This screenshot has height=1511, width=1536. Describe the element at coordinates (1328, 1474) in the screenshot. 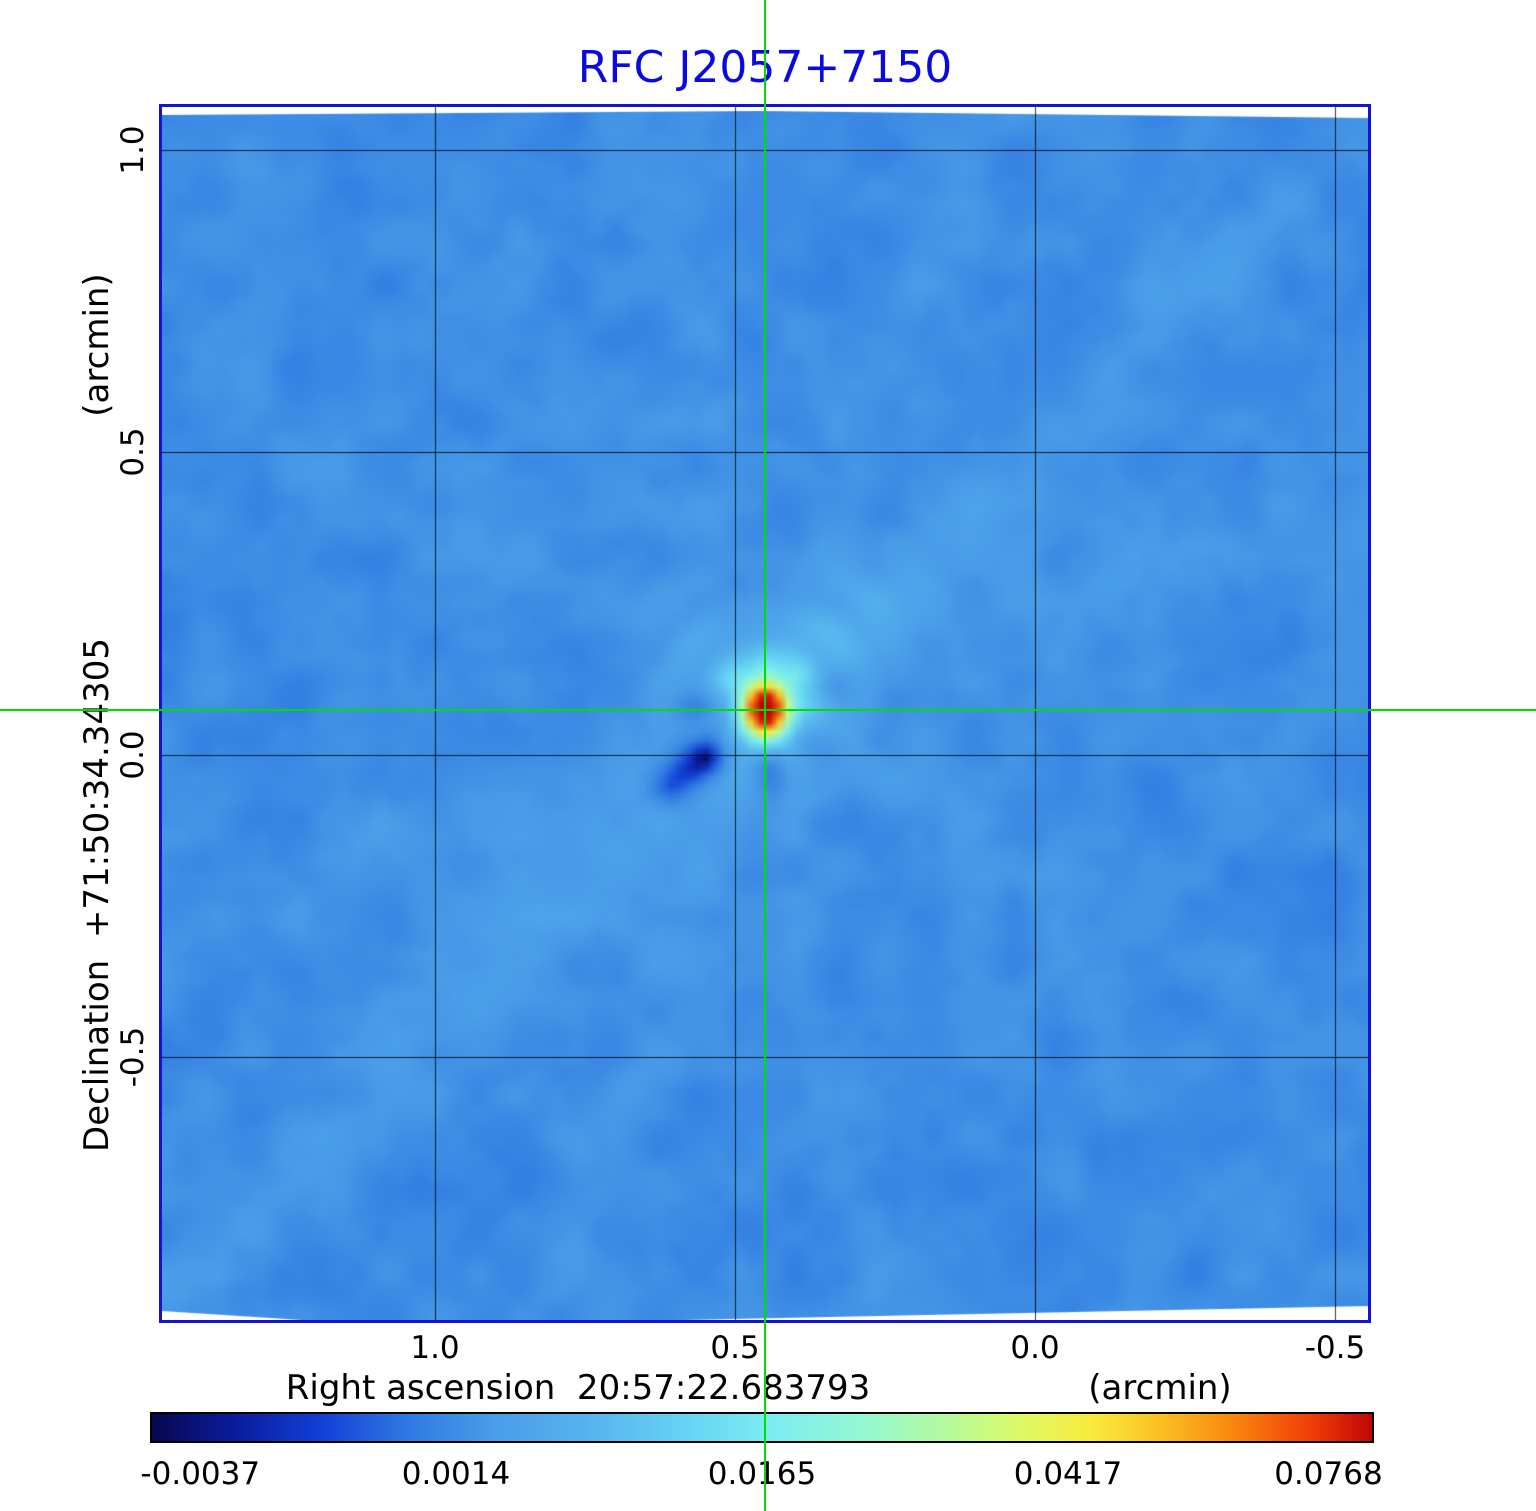

I see `colorbar-tick-label: 0.0768` at that location.